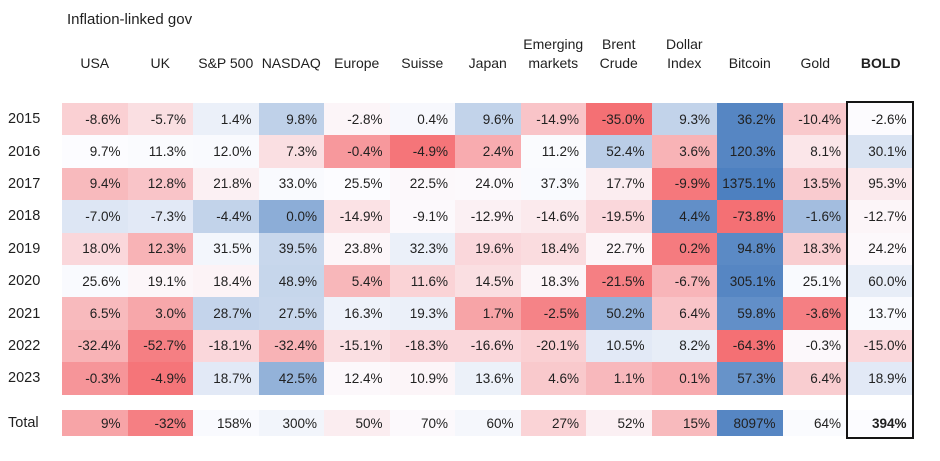 The width and height of the screenshot is (940, 461). What do you see at coordinates (95, 313) in the screenshot?
I see `heatmap-cell: 6.5%` at bounding box center [95, 313].